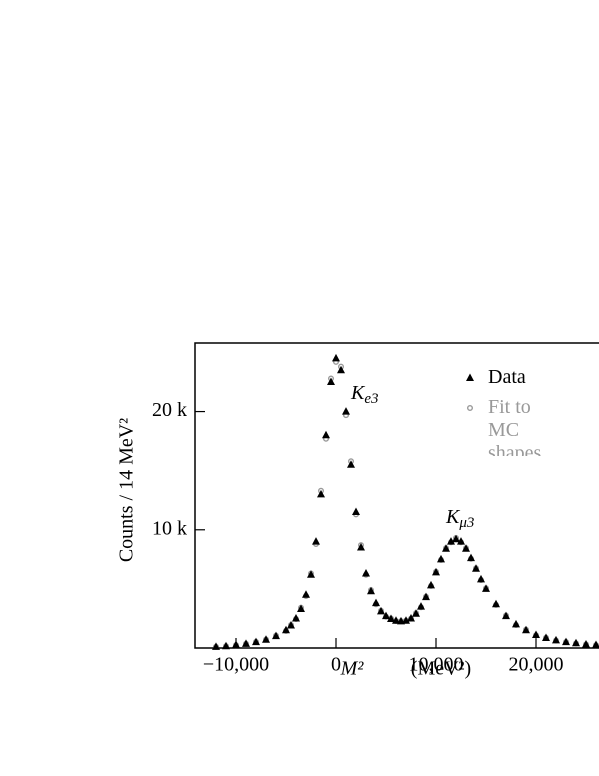 The height and width of the screenshot is (776, 599). I want to click on x-axis-unit: (MeV²), so click(441, 669).